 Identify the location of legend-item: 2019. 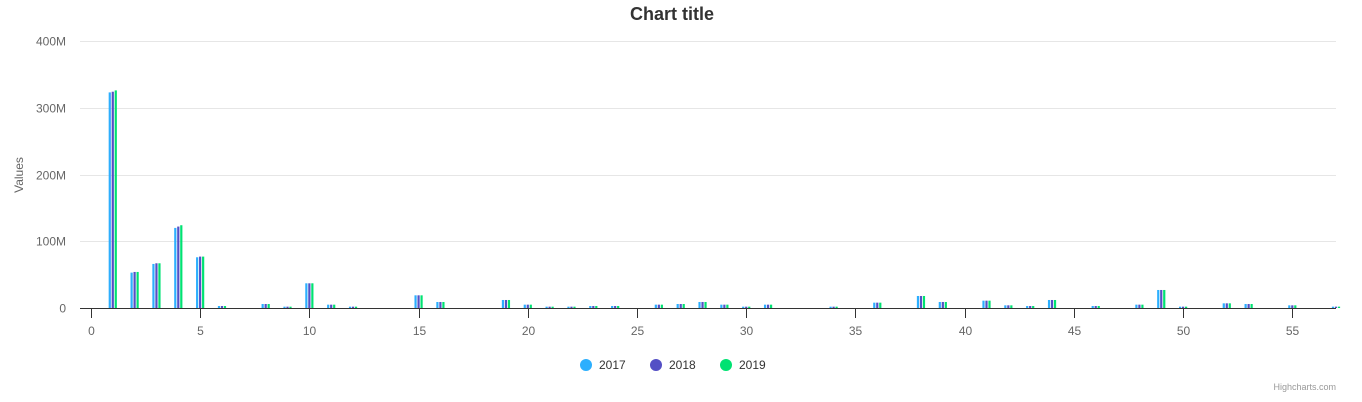
(743, 365).